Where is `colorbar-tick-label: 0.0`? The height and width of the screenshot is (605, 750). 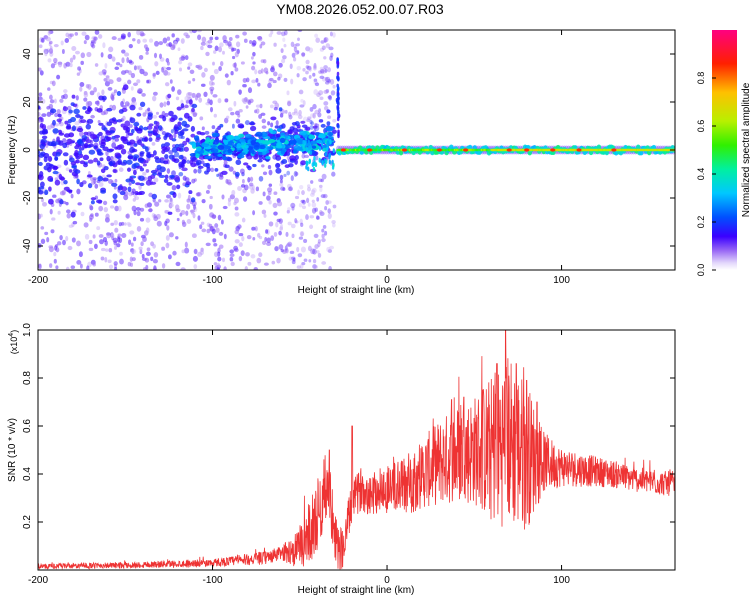 colorbar-tick-label: 0.0 is located at coordinates (701, 270).